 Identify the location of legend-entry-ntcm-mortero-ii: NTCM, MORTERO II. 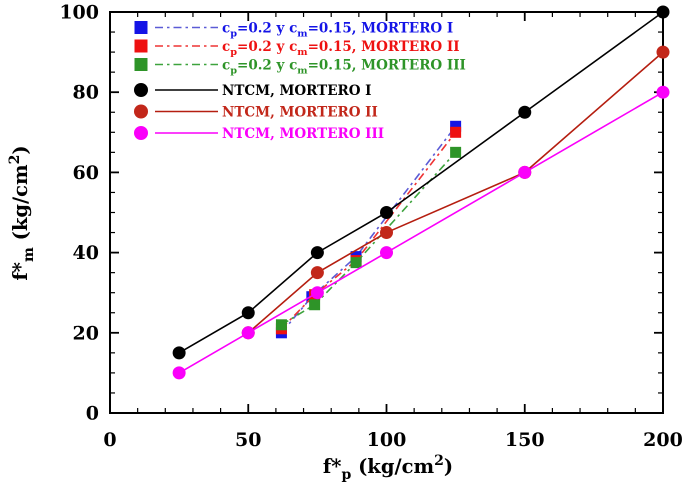
(256, 112).